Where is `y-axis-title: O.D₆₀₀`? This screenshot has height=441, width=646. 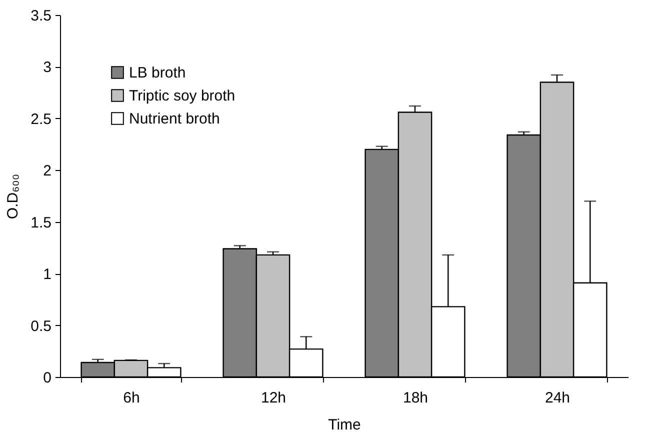
y-axis-title: O.D₆₀₀ is located at coordinates (13, 197).